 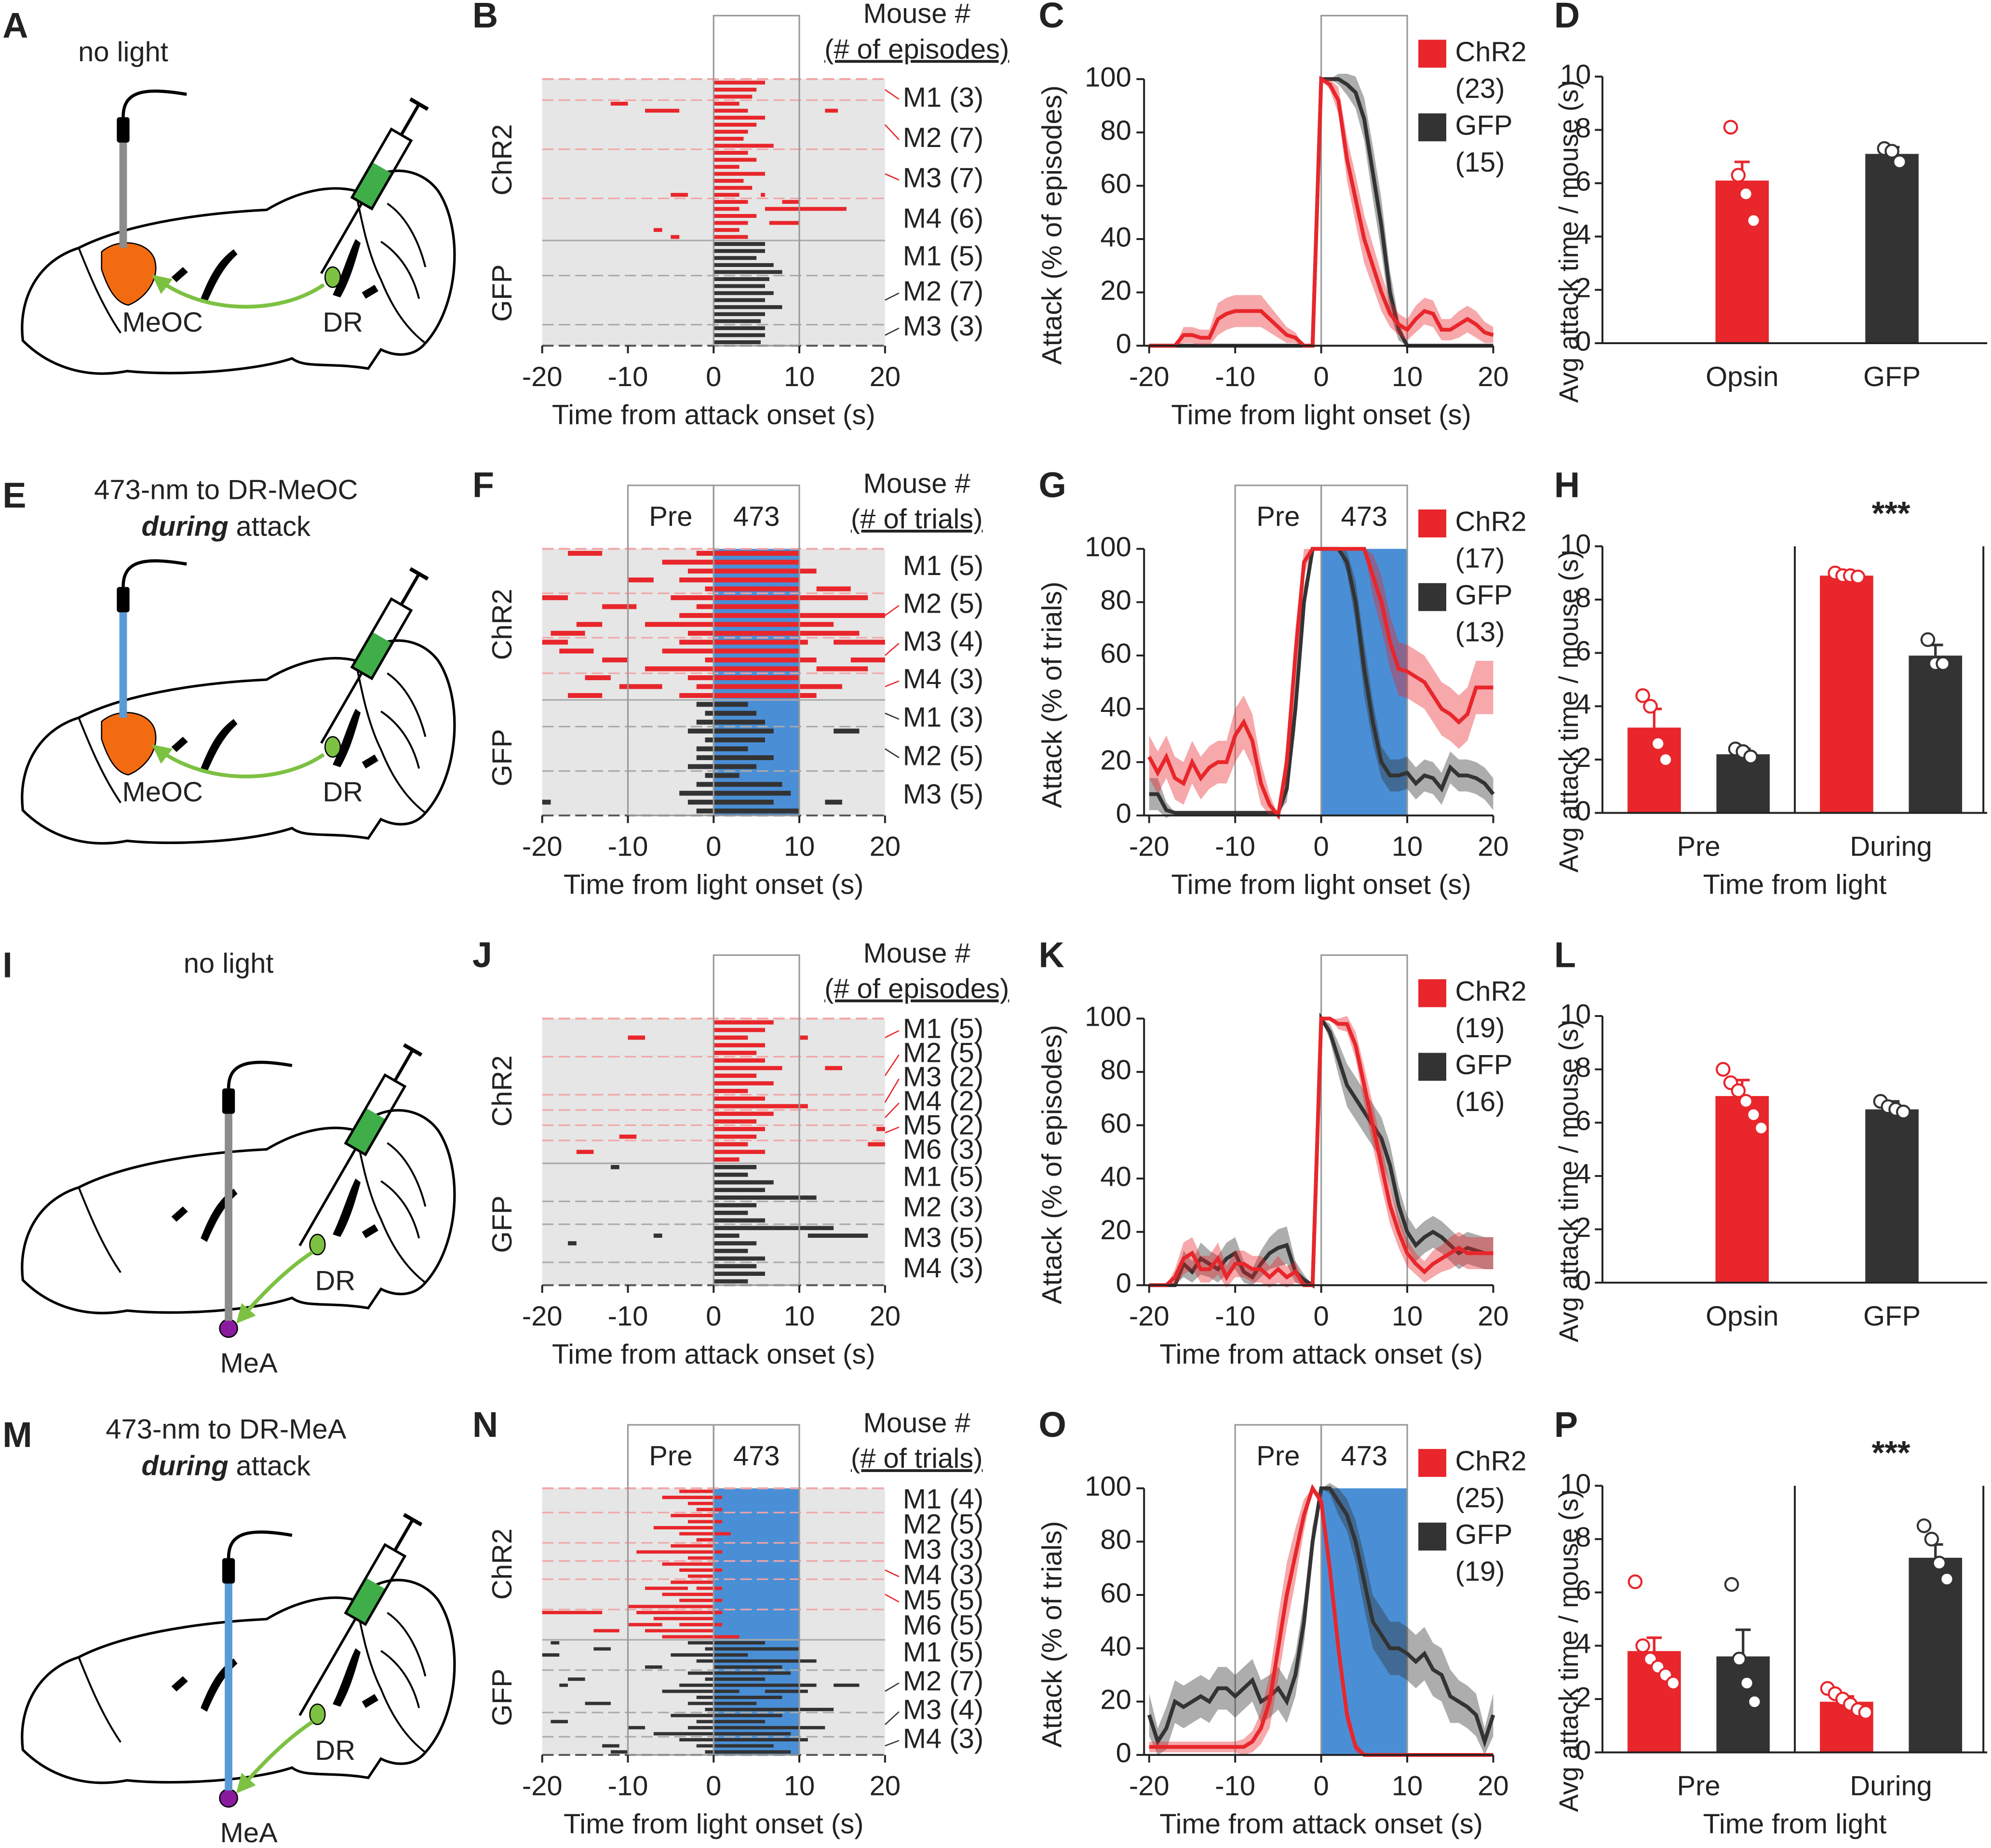 I want to click on legend-count: (16), so click(x=1480, y=1102).